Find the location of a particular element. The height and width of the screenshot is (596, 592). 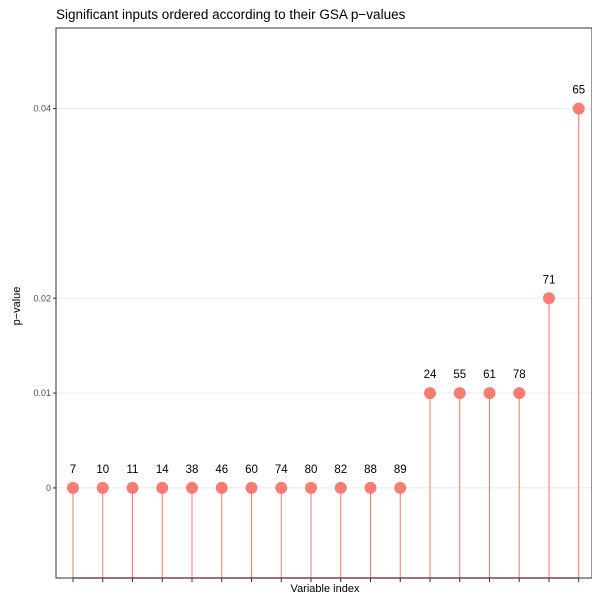

data-label: 38 is located at coordinates (192, 470).